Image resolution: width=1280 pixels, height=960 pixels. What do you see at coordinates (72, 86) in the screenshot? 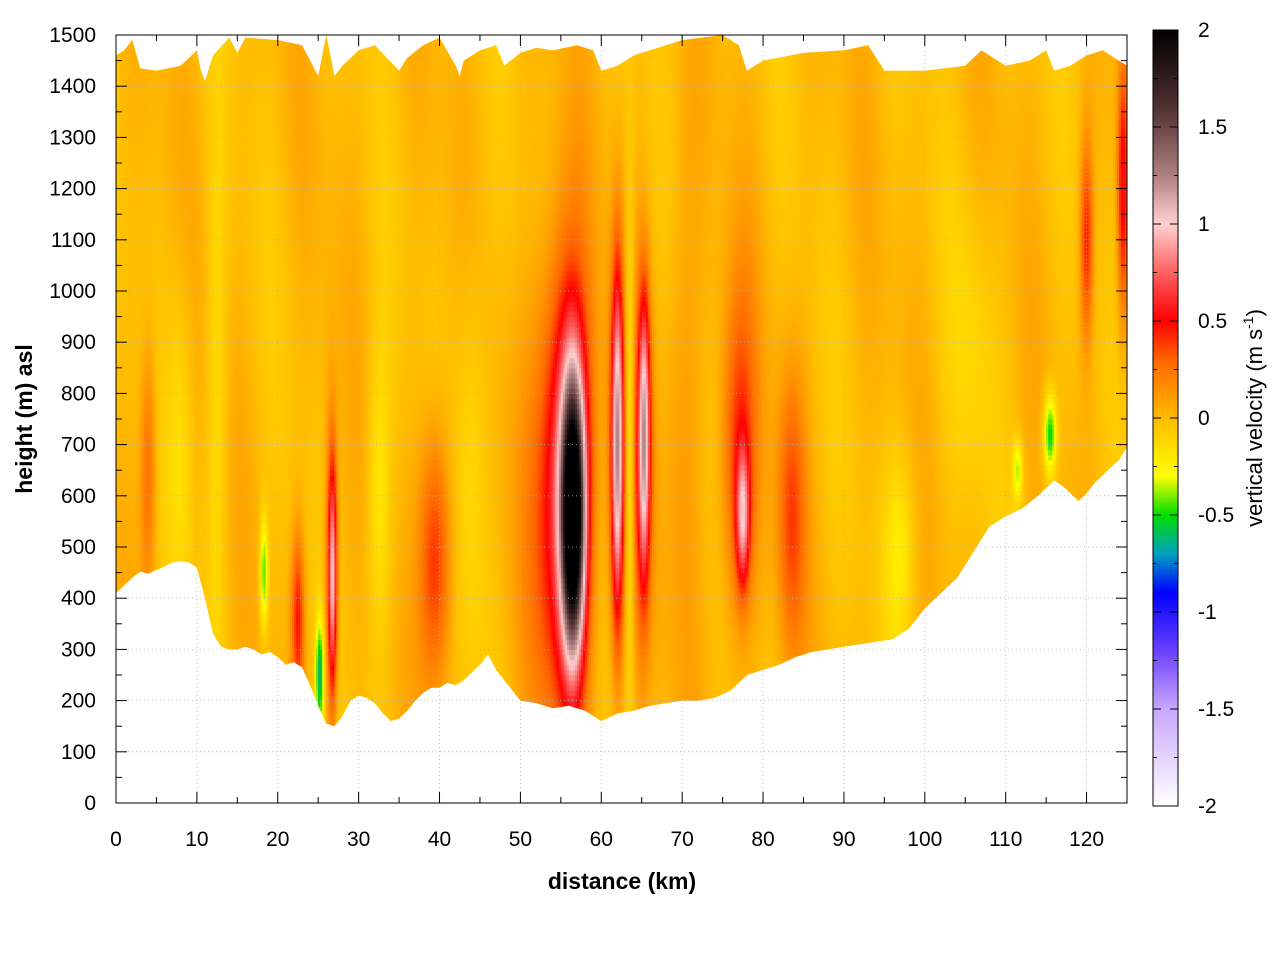
I see `y-tick-label: 1400` at bounding box center [72, 86].